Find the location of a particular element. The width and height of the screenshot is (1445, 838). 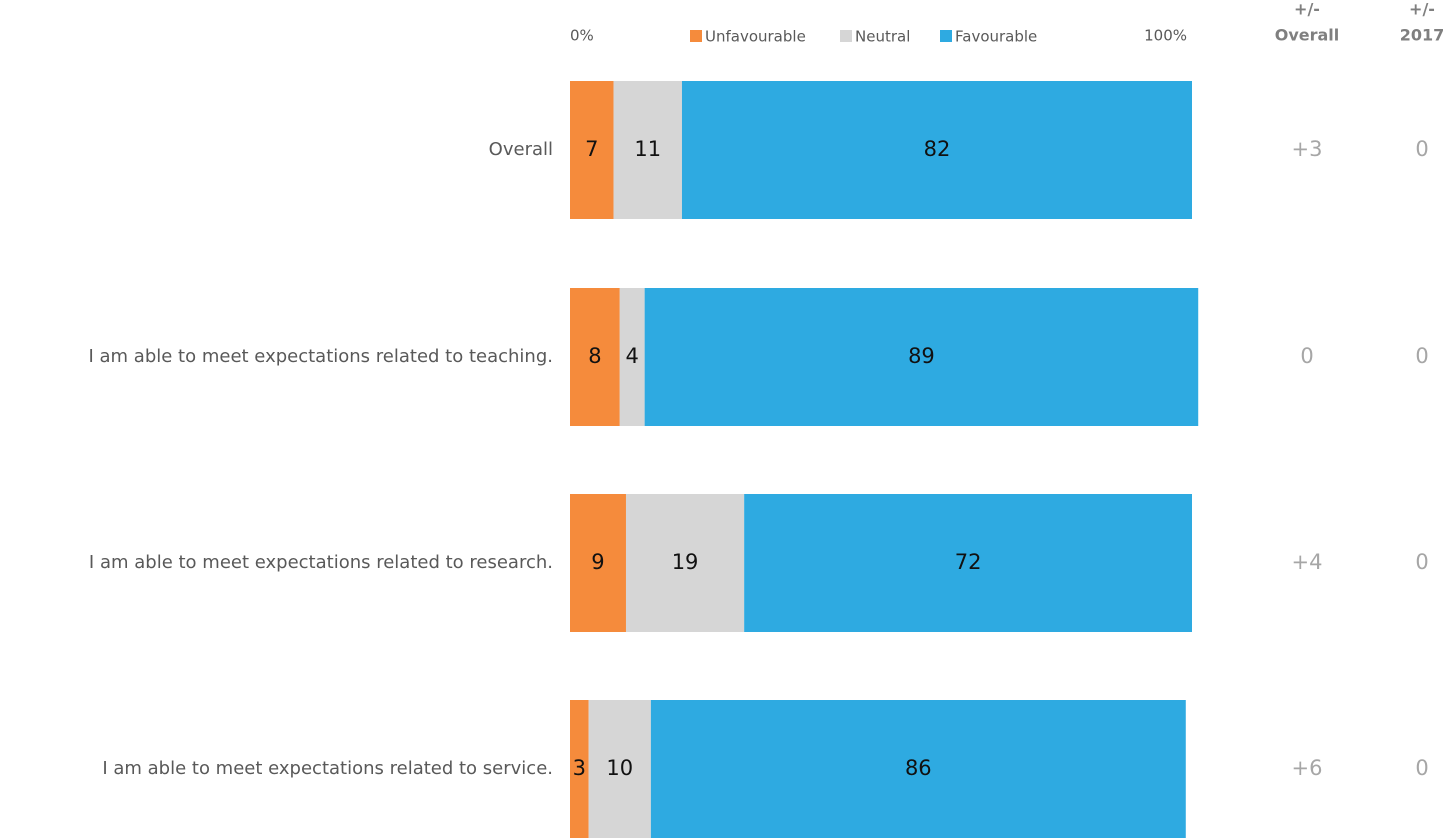

bar-value-label: 10 is located at coordinates (619, 768).